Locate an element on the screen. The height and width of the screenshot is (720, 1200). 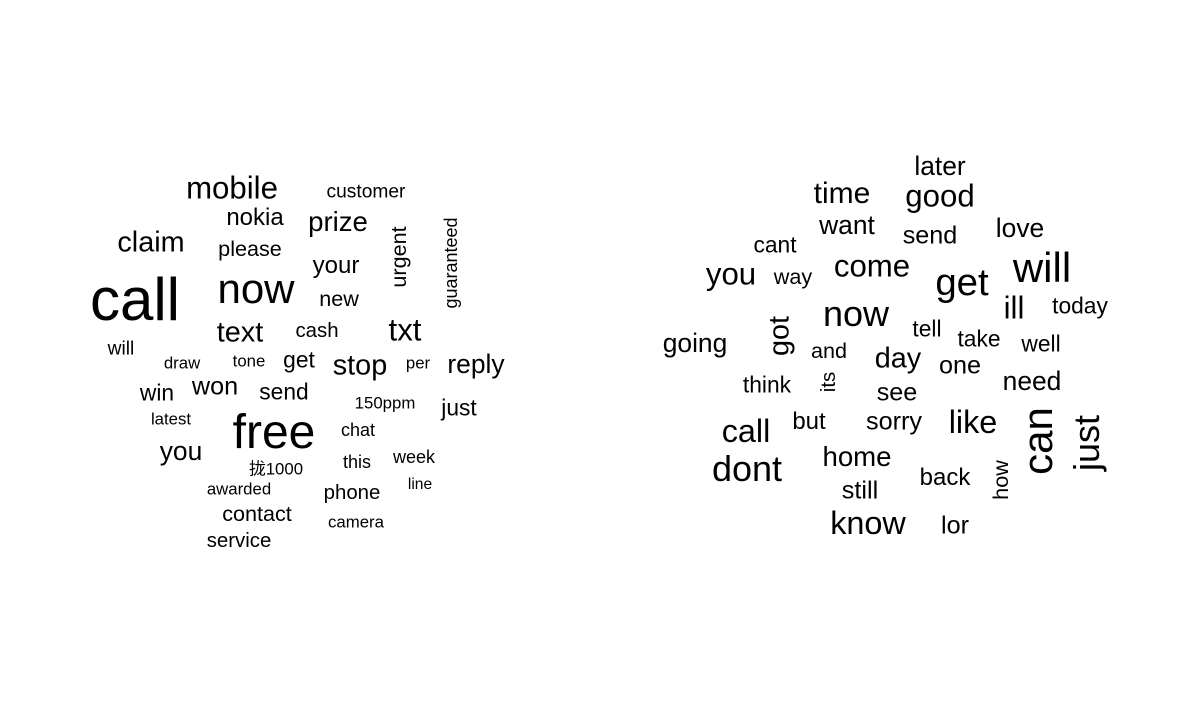
word-left-4: txt is located at coordinates (405, 330).